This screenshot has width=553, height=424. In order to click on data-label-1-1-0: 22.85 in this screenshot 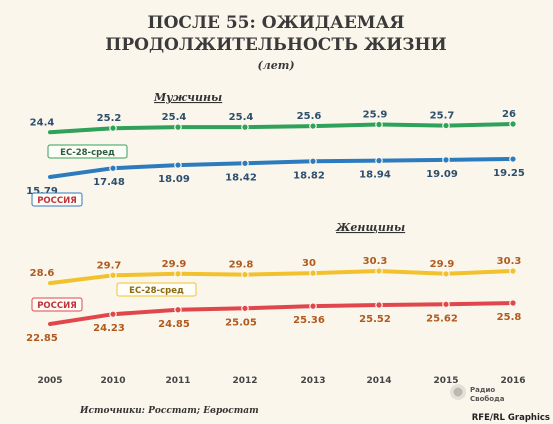, I will do `click(42, 338)`.